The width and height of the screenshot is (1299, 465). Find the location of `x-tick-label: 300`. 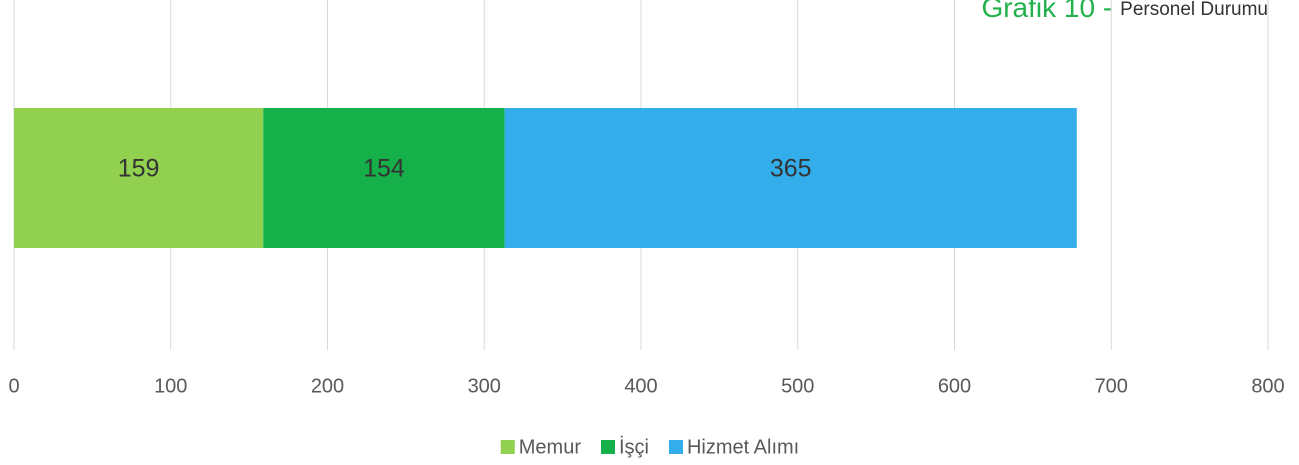

x-tick-label: 300 is located at coordinates (484, 386).